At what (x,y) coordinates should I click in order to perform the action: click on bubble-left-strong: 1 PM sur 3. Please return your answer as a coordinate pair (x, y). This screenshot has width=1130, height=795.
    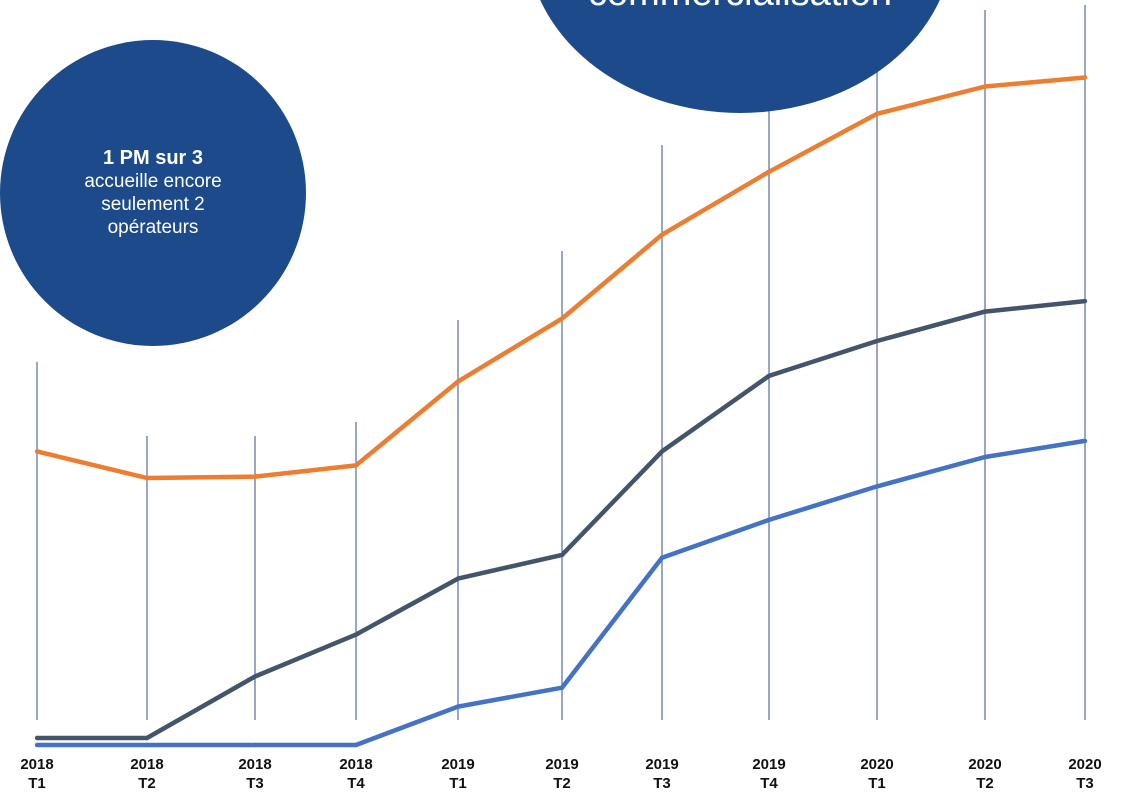
    Looking at the image, I should click on (153, 158).